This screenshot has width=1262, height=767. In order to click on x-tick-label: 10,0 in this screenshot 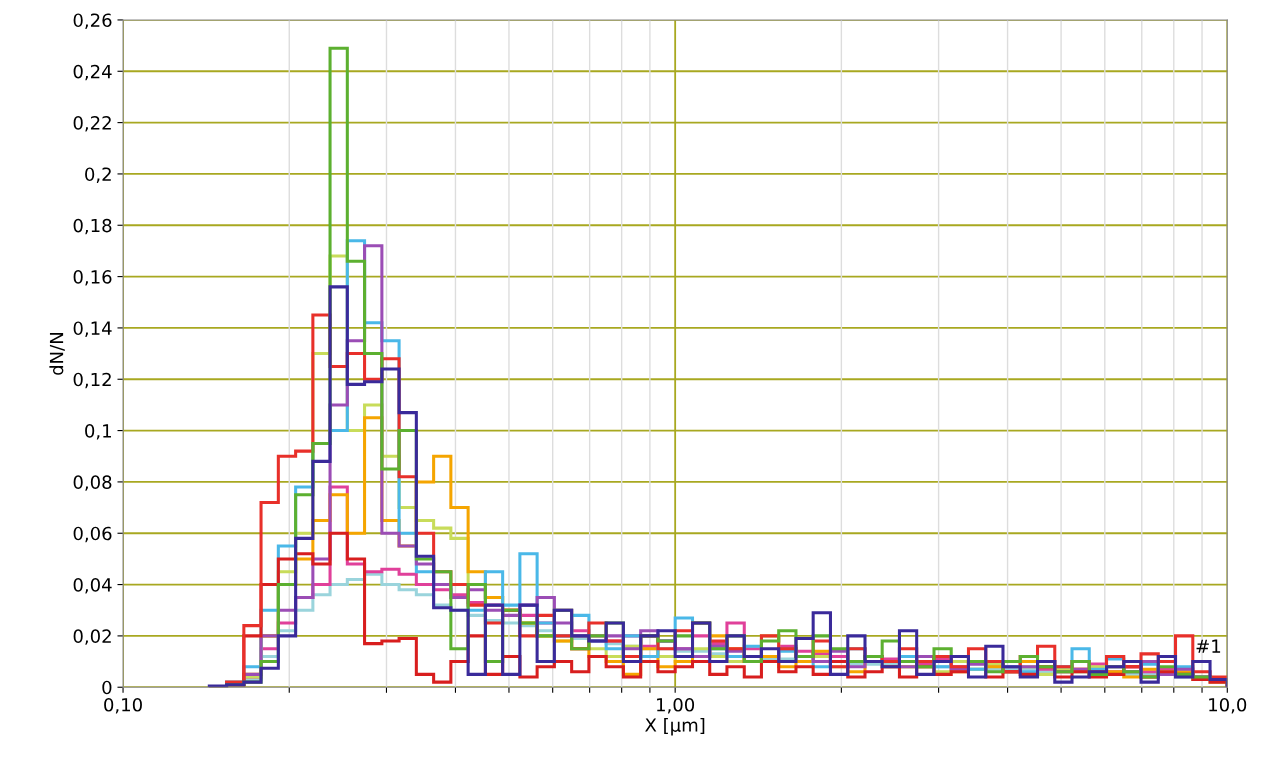, I will do `click(1228, 705)`.